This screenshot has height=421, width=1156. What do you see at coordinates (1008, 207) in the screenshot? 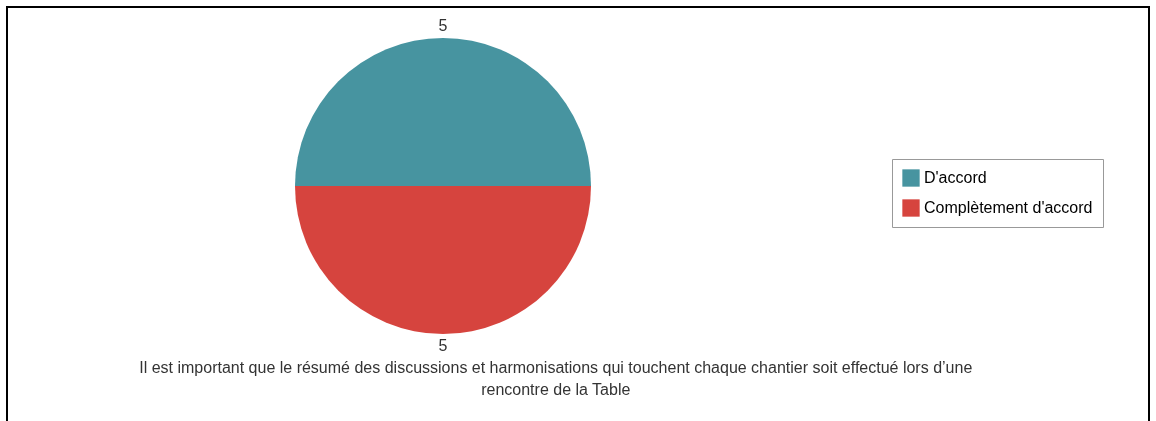
I see `legend-label: Complètement d'accord` at bounding box center [1008, 207].